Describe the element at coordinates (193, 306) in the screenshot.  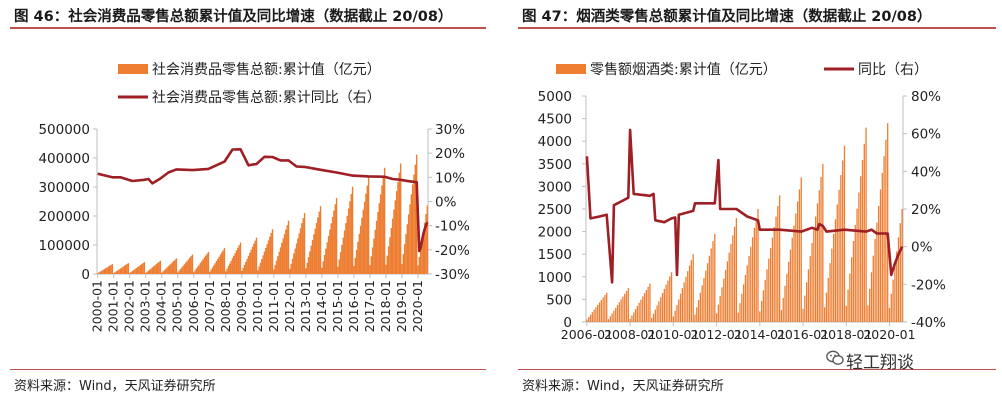
I see `x-tick-label: 2006-01` at that location.